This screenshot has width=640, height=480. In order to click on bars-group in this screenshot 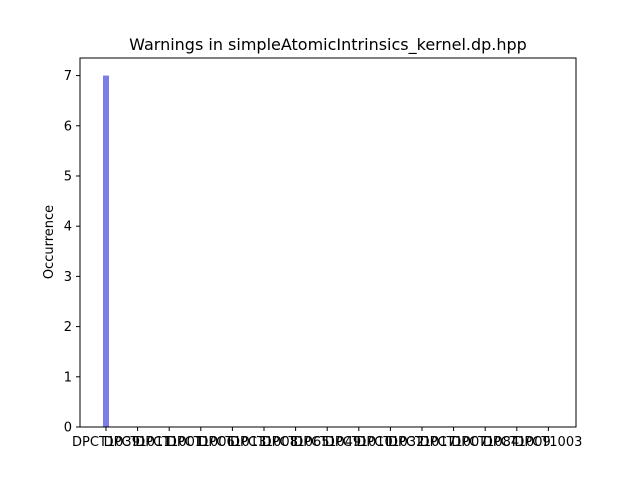, I will do `click(106, 251)`.